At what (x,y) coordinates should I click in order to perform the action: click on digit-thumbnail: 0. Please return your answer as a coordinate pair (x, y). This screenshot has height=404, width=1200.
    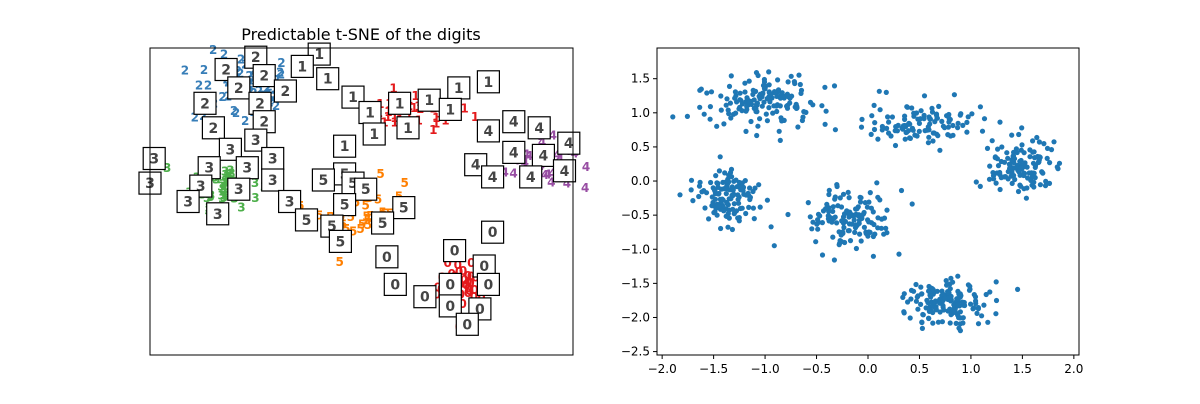
    Looking at the image, I should click on (450, 306).